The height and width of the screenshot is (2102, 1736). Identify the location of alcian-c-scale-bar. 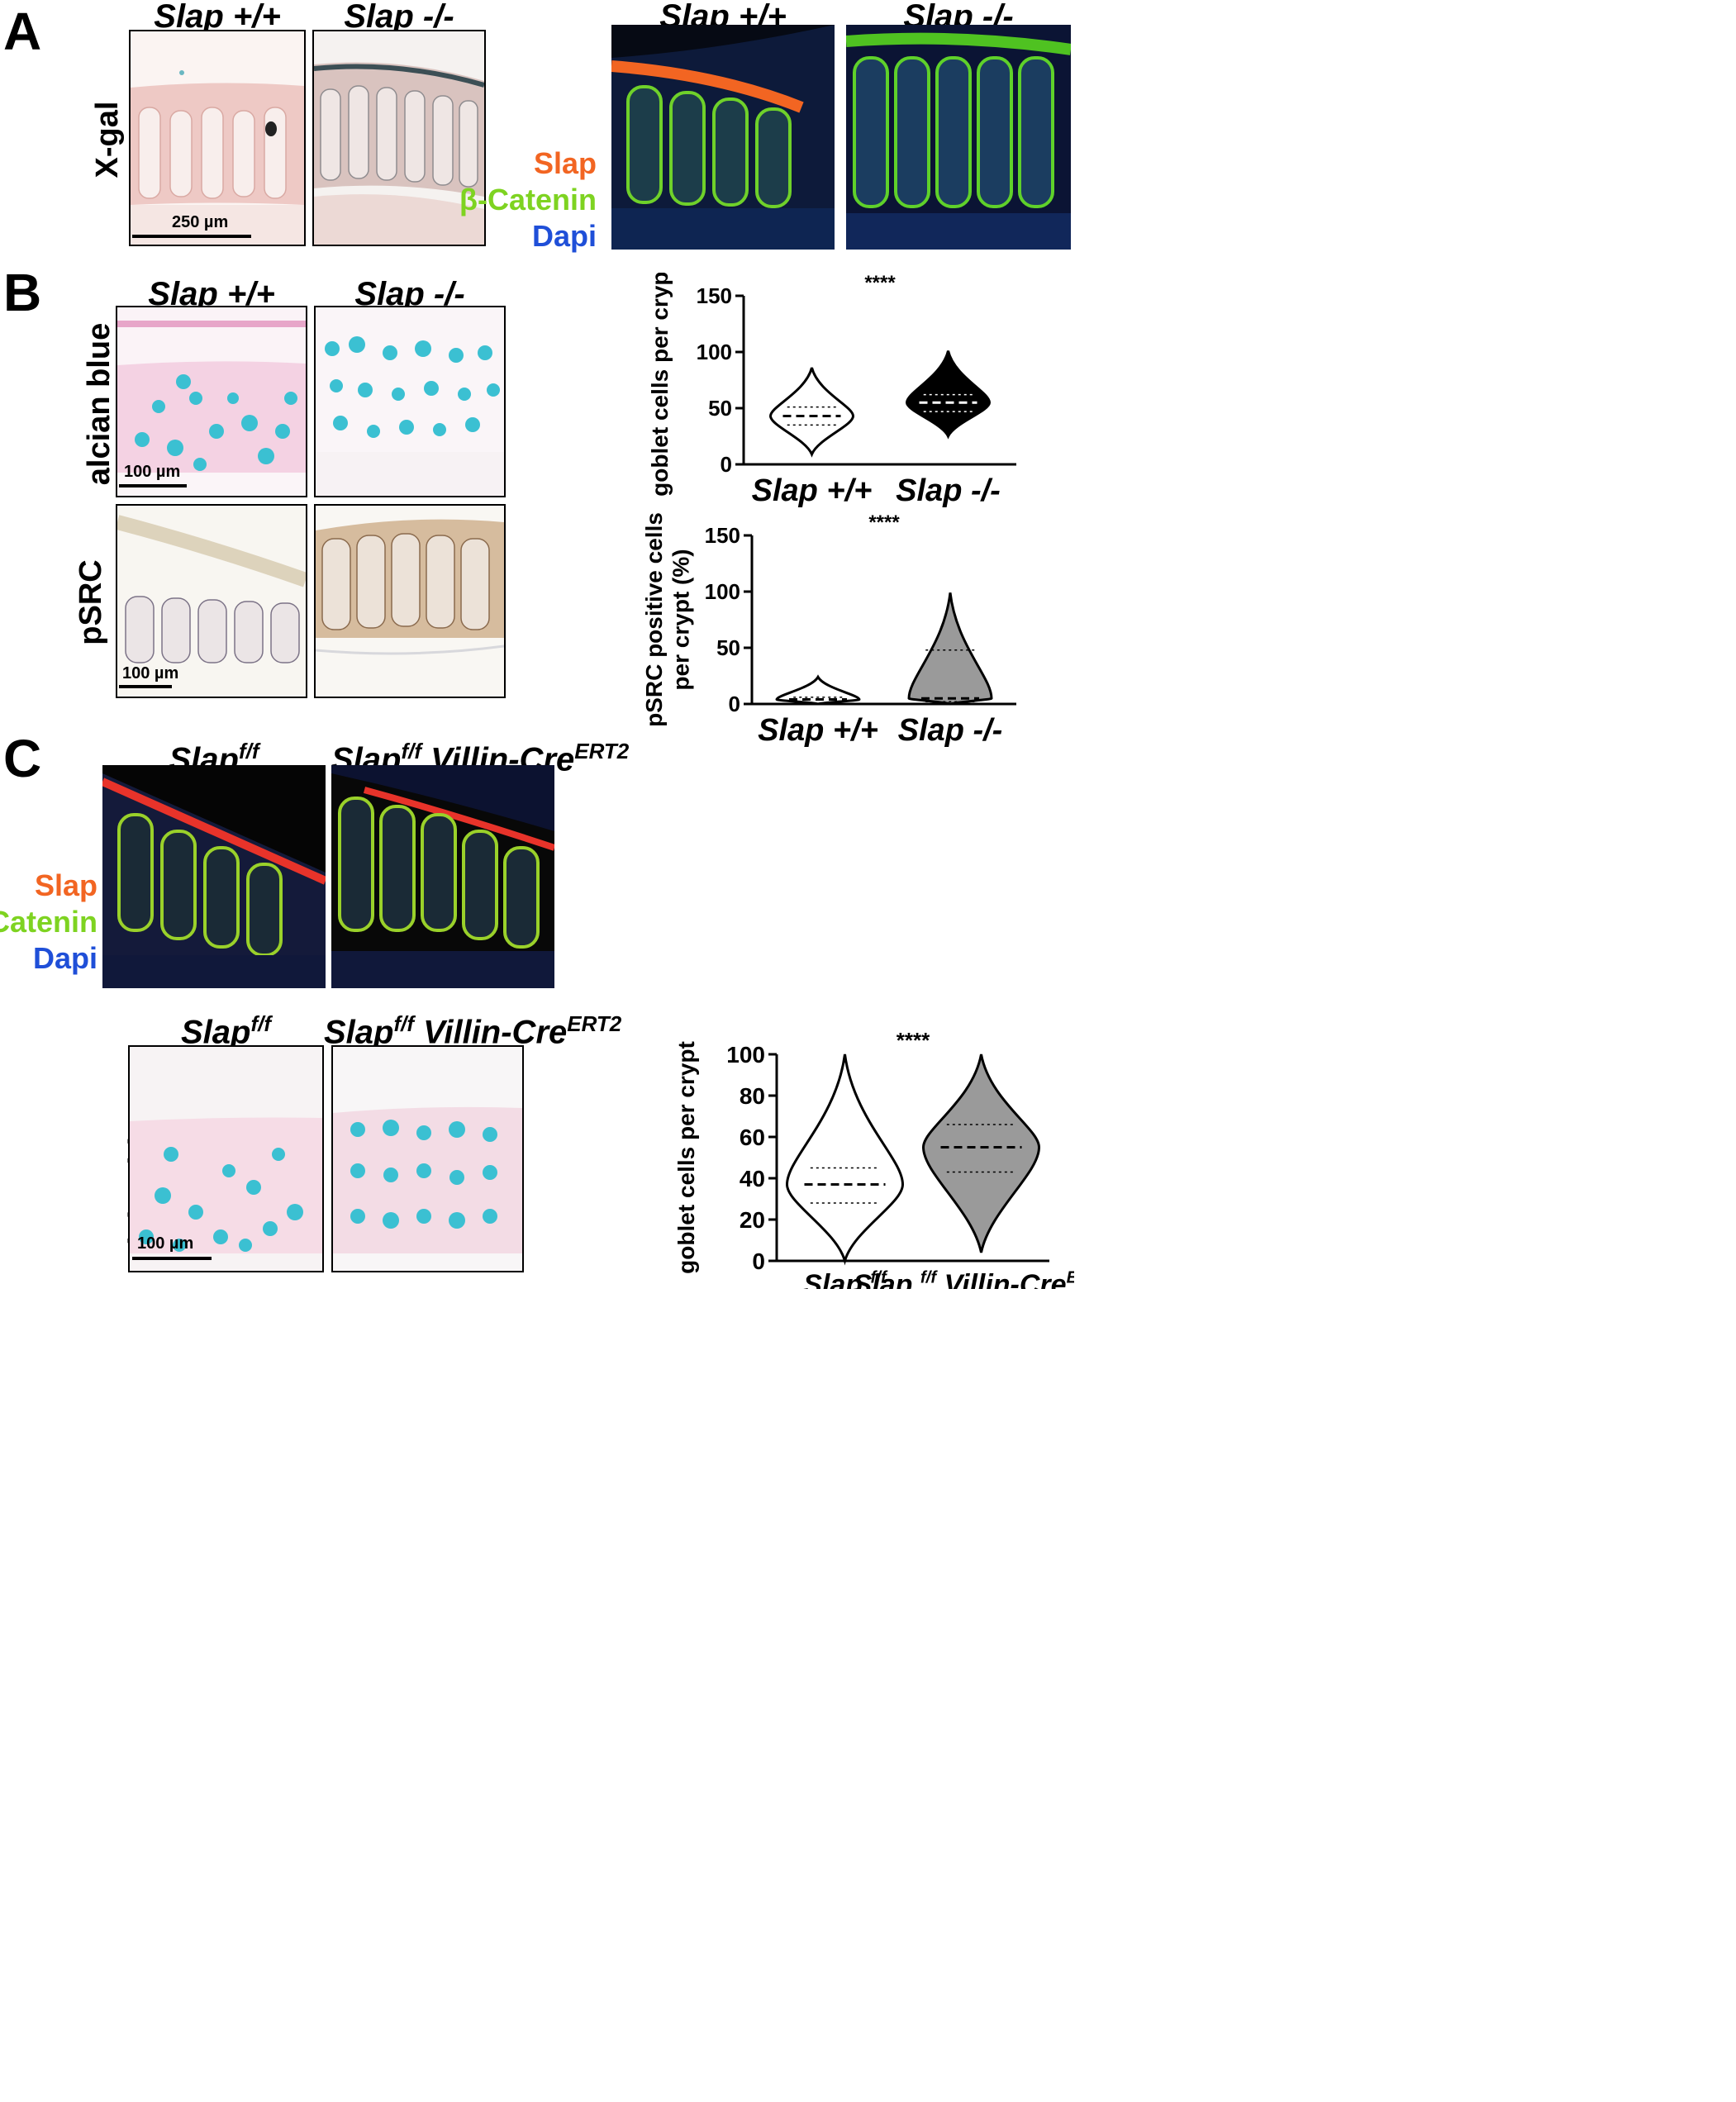
(172, 1258).